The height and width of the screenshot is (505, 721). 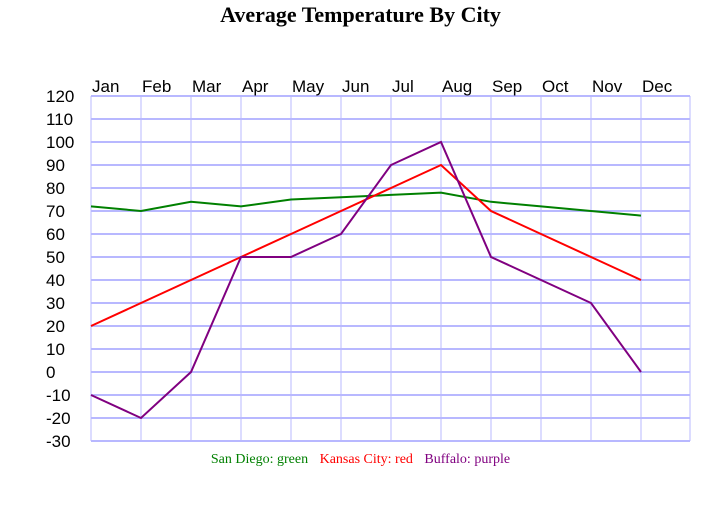 What do you see at coordinates (607, 86) in the screenshot?
I see `month-label-nov: Nov` at bounding box center [607, 86].